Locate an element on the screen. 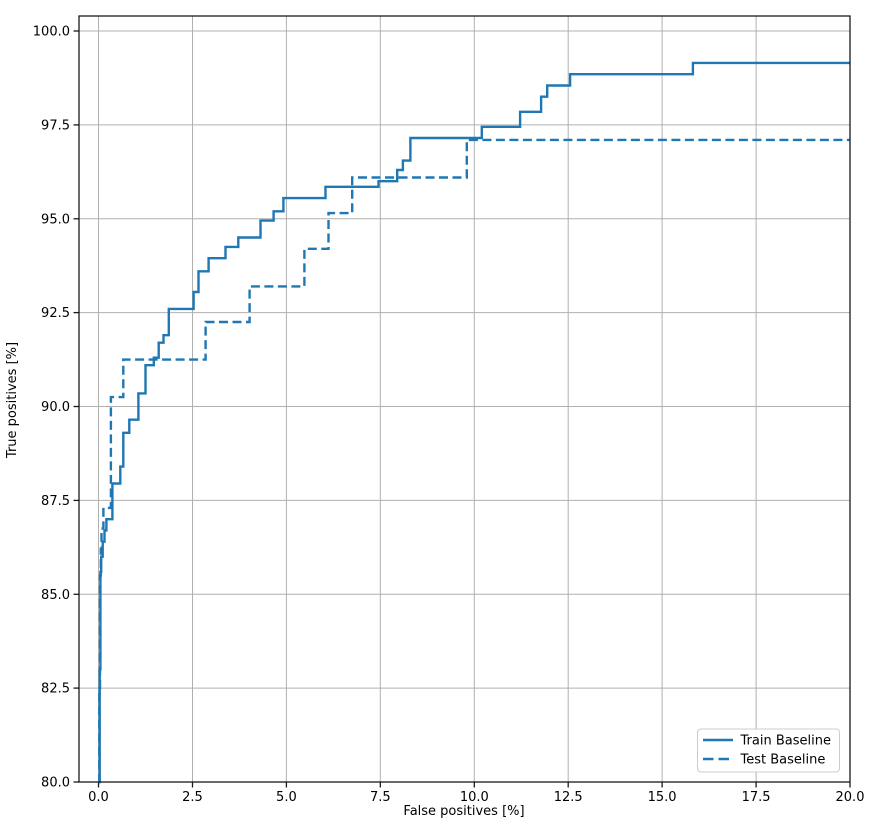 Image resolution: width=874 pixels, height=833 pixels. x-axis-label: False positives [%] is located at coordinates (463, 811).